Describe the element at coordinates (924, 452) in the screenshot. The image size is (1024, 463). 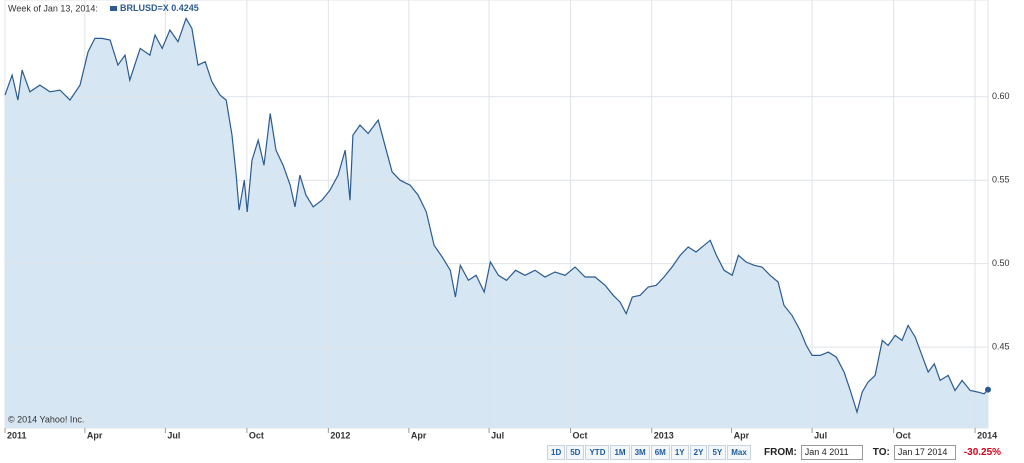
I see `to-input: Jan 17 2014` at that location.